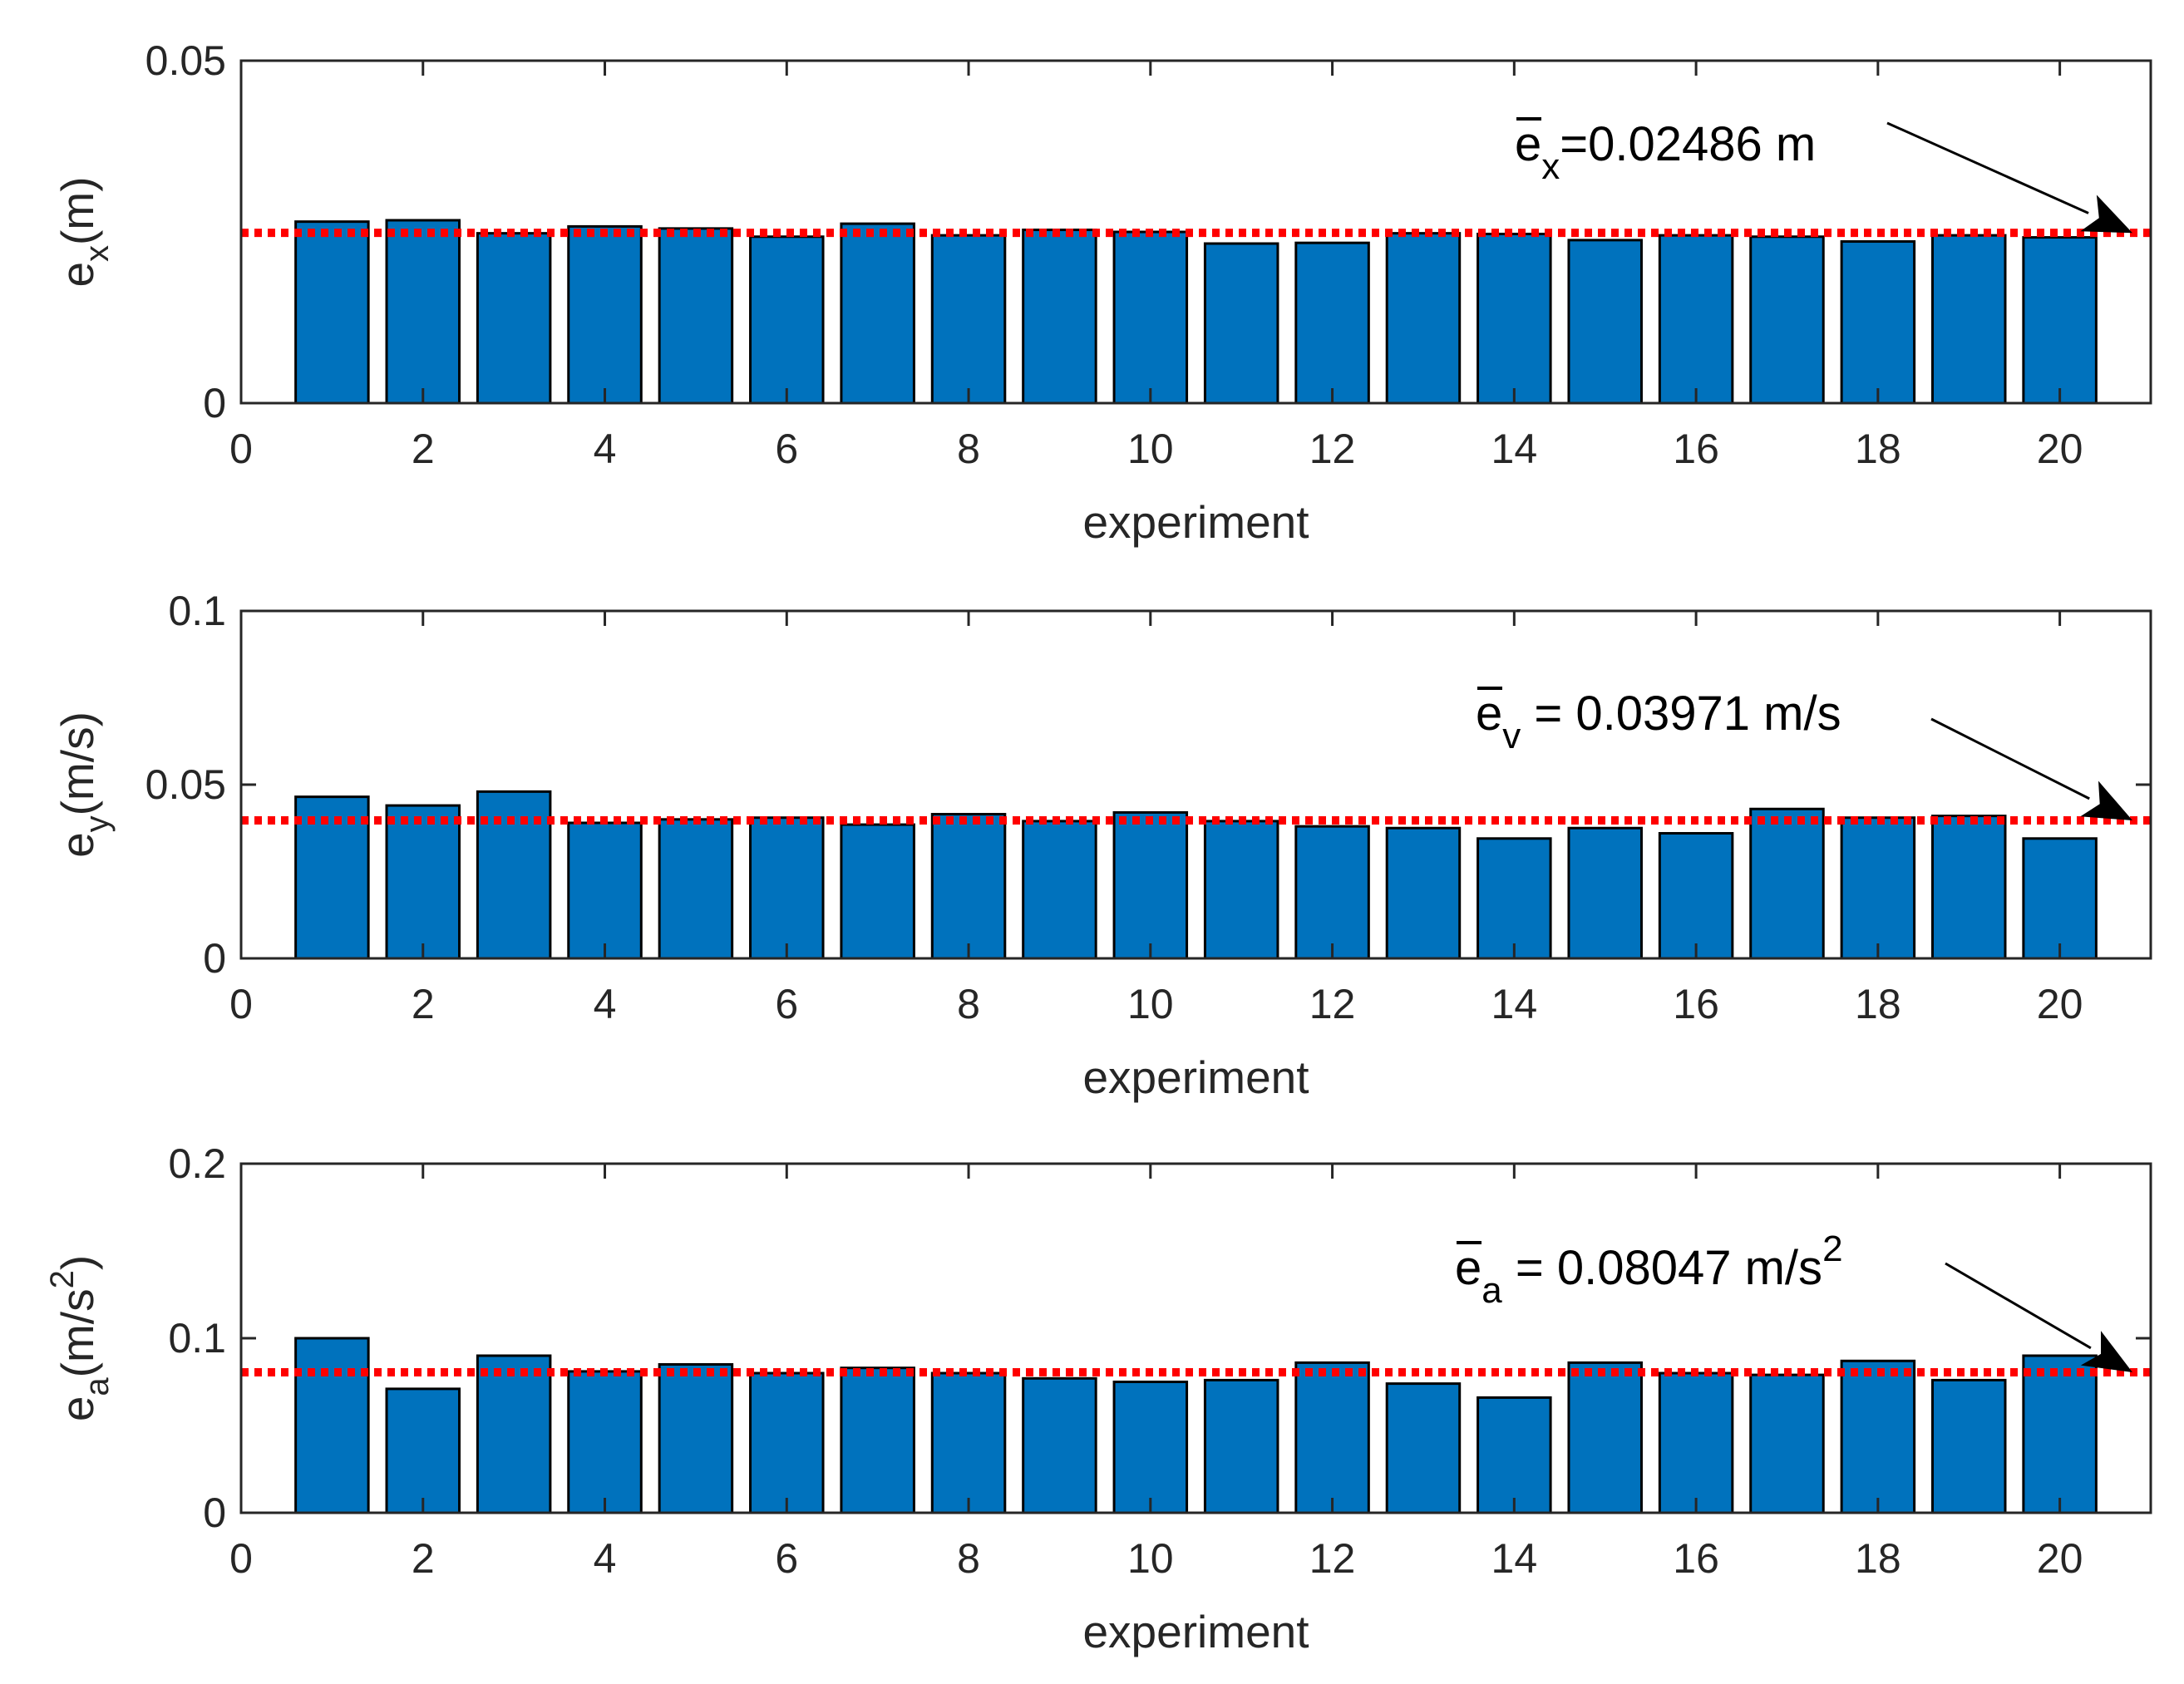  I want to click on annotation-value: =0.02486 m, so click(1688, 144).